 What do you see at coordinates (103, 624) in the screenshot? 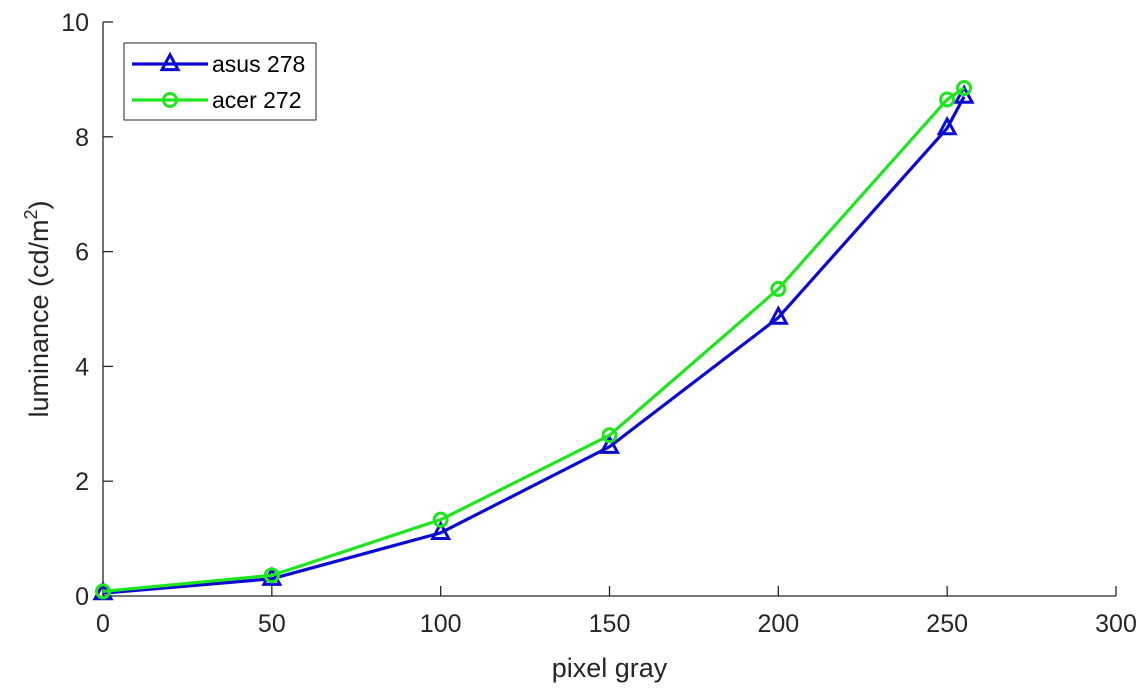
I see `x-tick-label: 0` at bounding box center [103, 624].